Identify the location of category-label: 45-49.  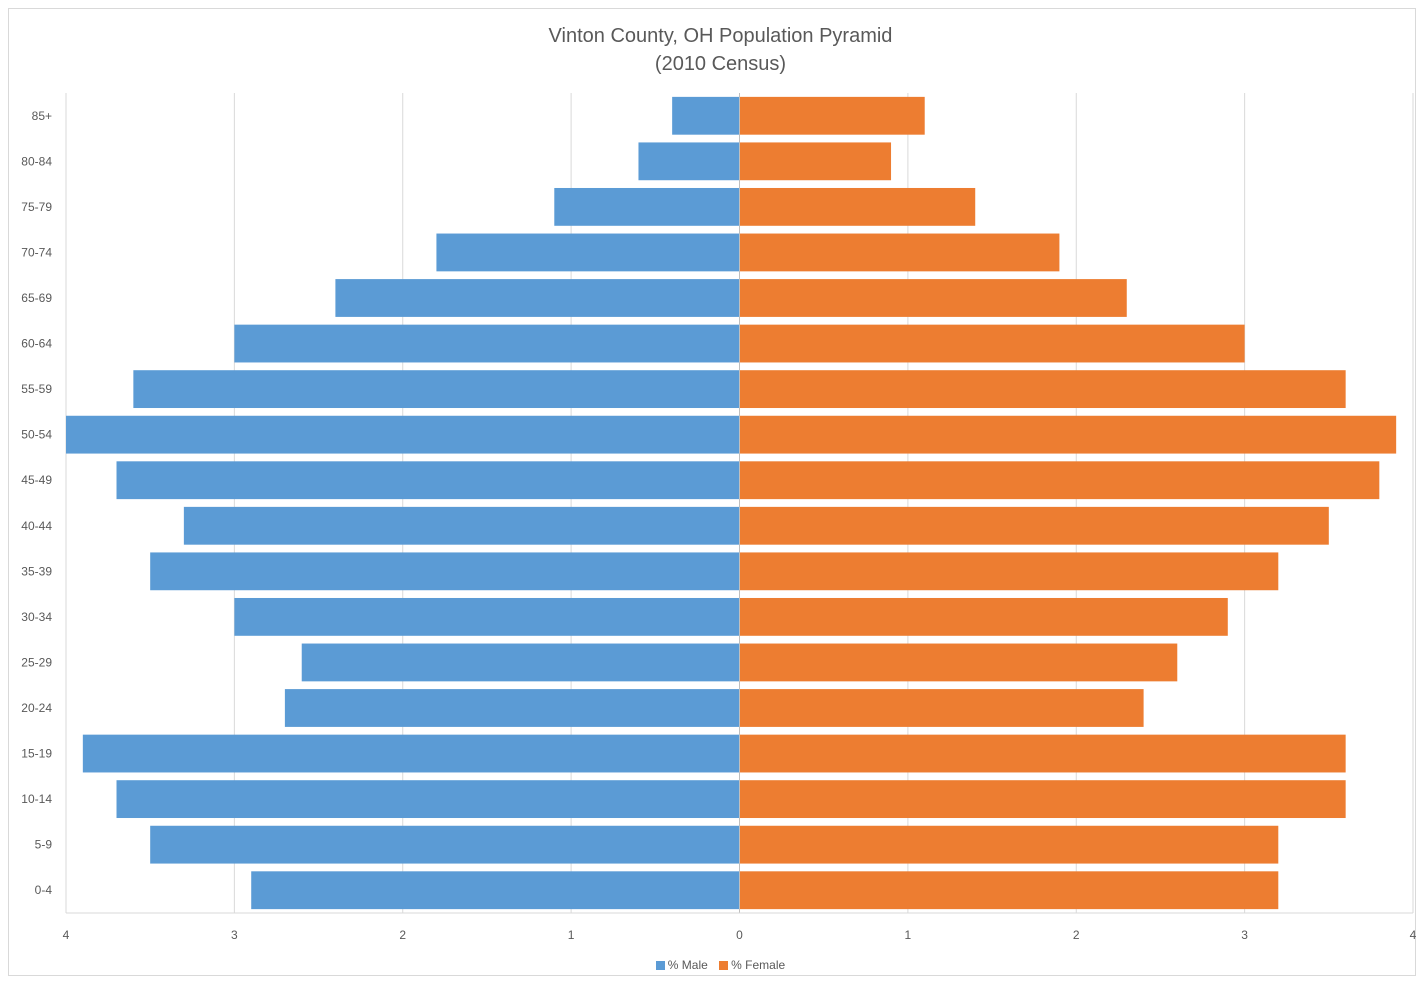
(36, 480).